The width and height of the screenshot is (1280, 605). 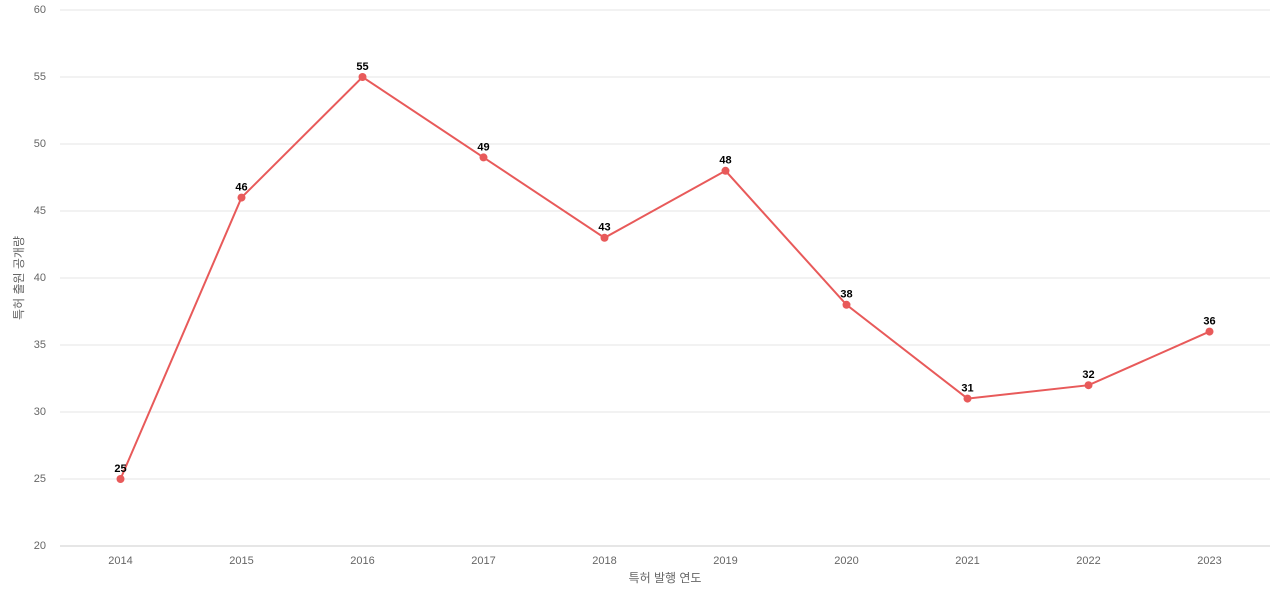 What do you see at coordinates (604, 228) in the screenshot?
I see `value-label: 43` at bounding box center [604, 228].